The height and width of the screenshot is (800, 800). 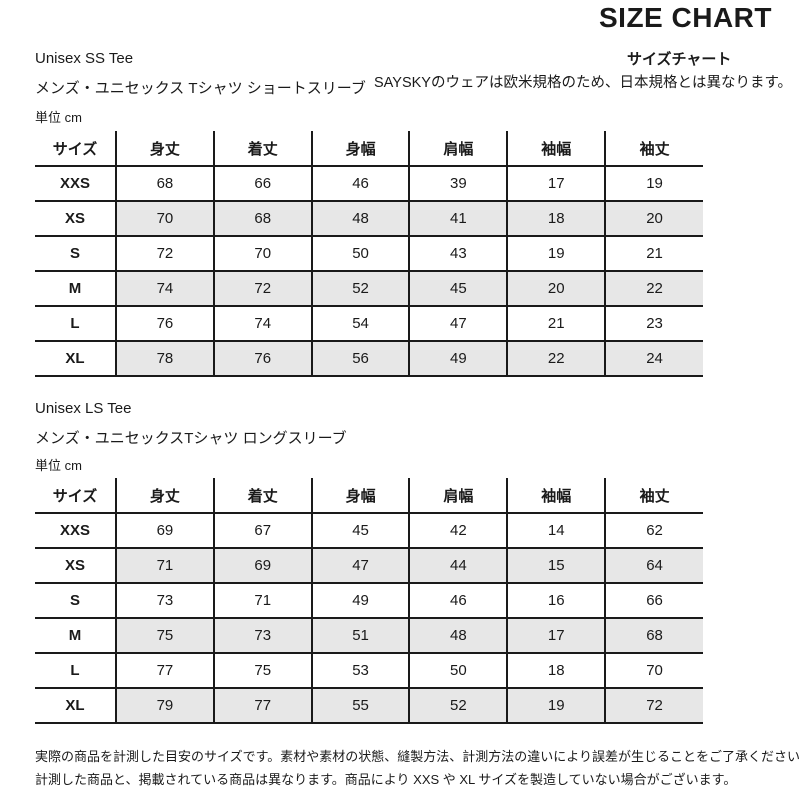 I want to click on page-subtitle-jp: サイズチャート, so click(x=679, y=59).